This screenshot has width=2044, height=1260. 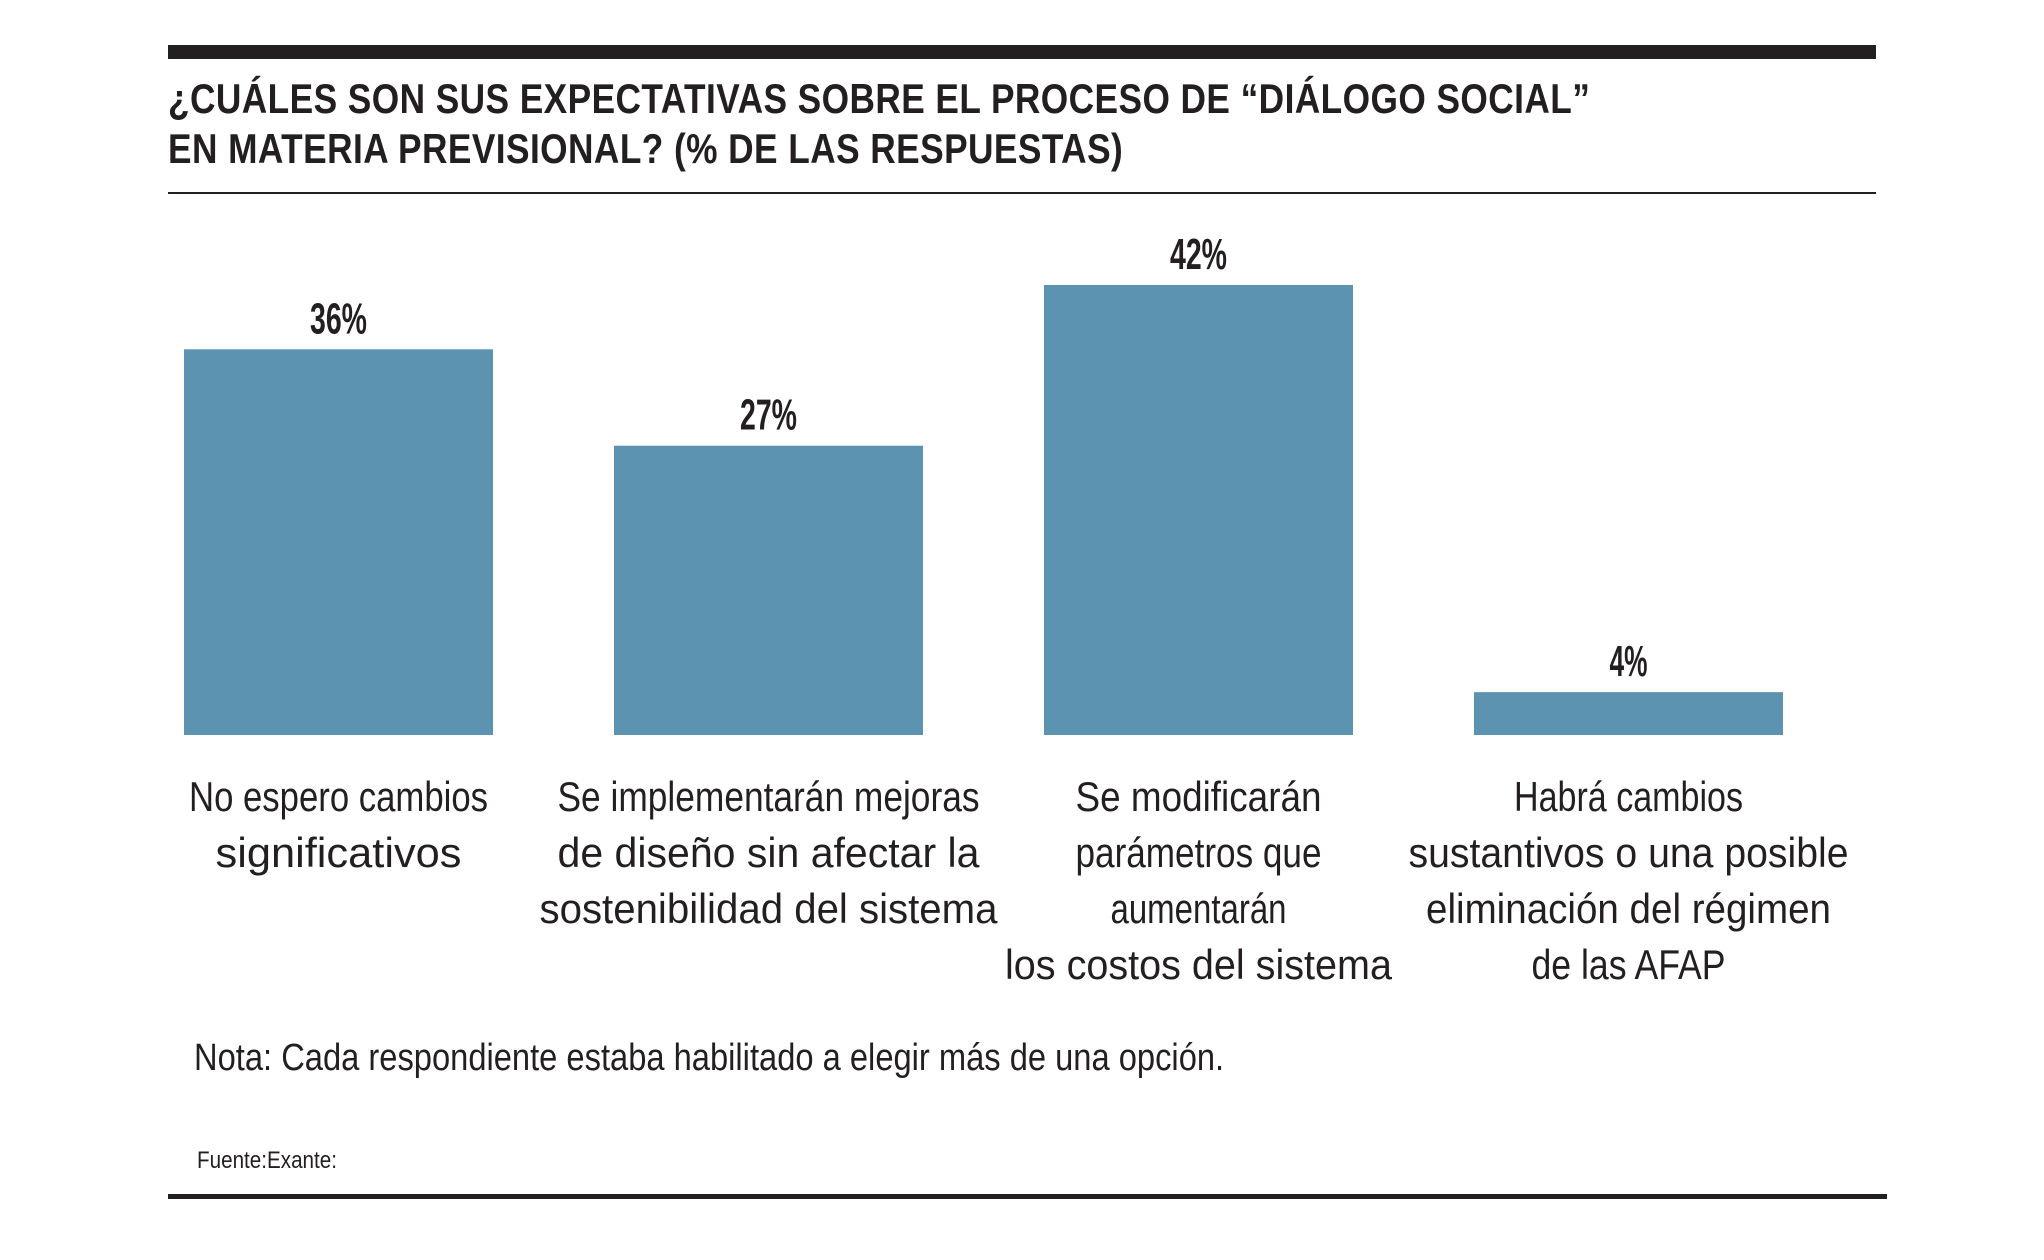 What do you see at coordinates (768, 415) in the screenshot?
I see `value-label-2: 27%` at bounding box center [768, 415].